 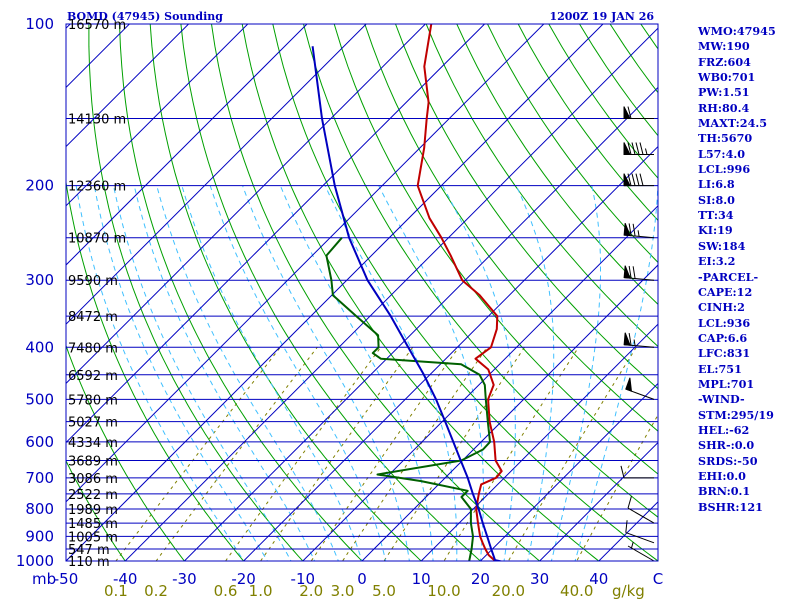 What do you see at coordinates (722, 475) in the screenshot?
I see `index-item: EHI:0.0` at bounding box center [722, 475].